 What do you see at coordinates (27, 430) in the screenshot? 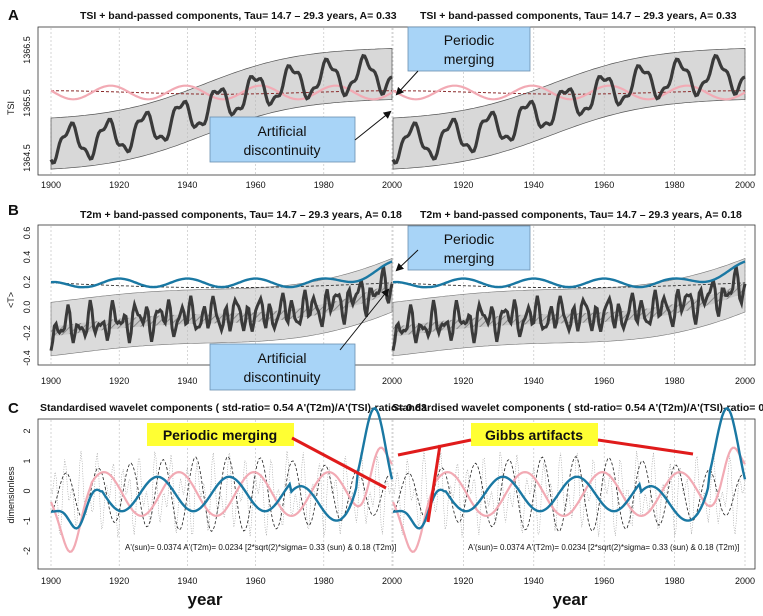
I see `ytick-c-5: 2` at bounding box center [27, 430].